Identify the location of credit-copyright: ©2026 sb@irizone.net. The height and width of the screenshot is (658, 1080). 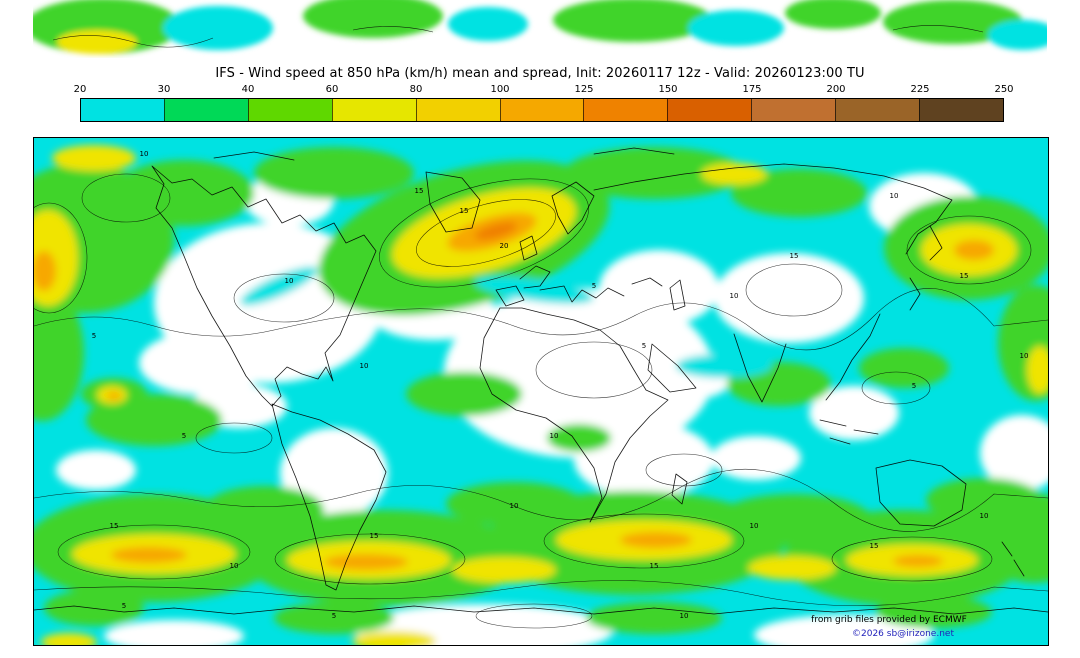
(903, 634).